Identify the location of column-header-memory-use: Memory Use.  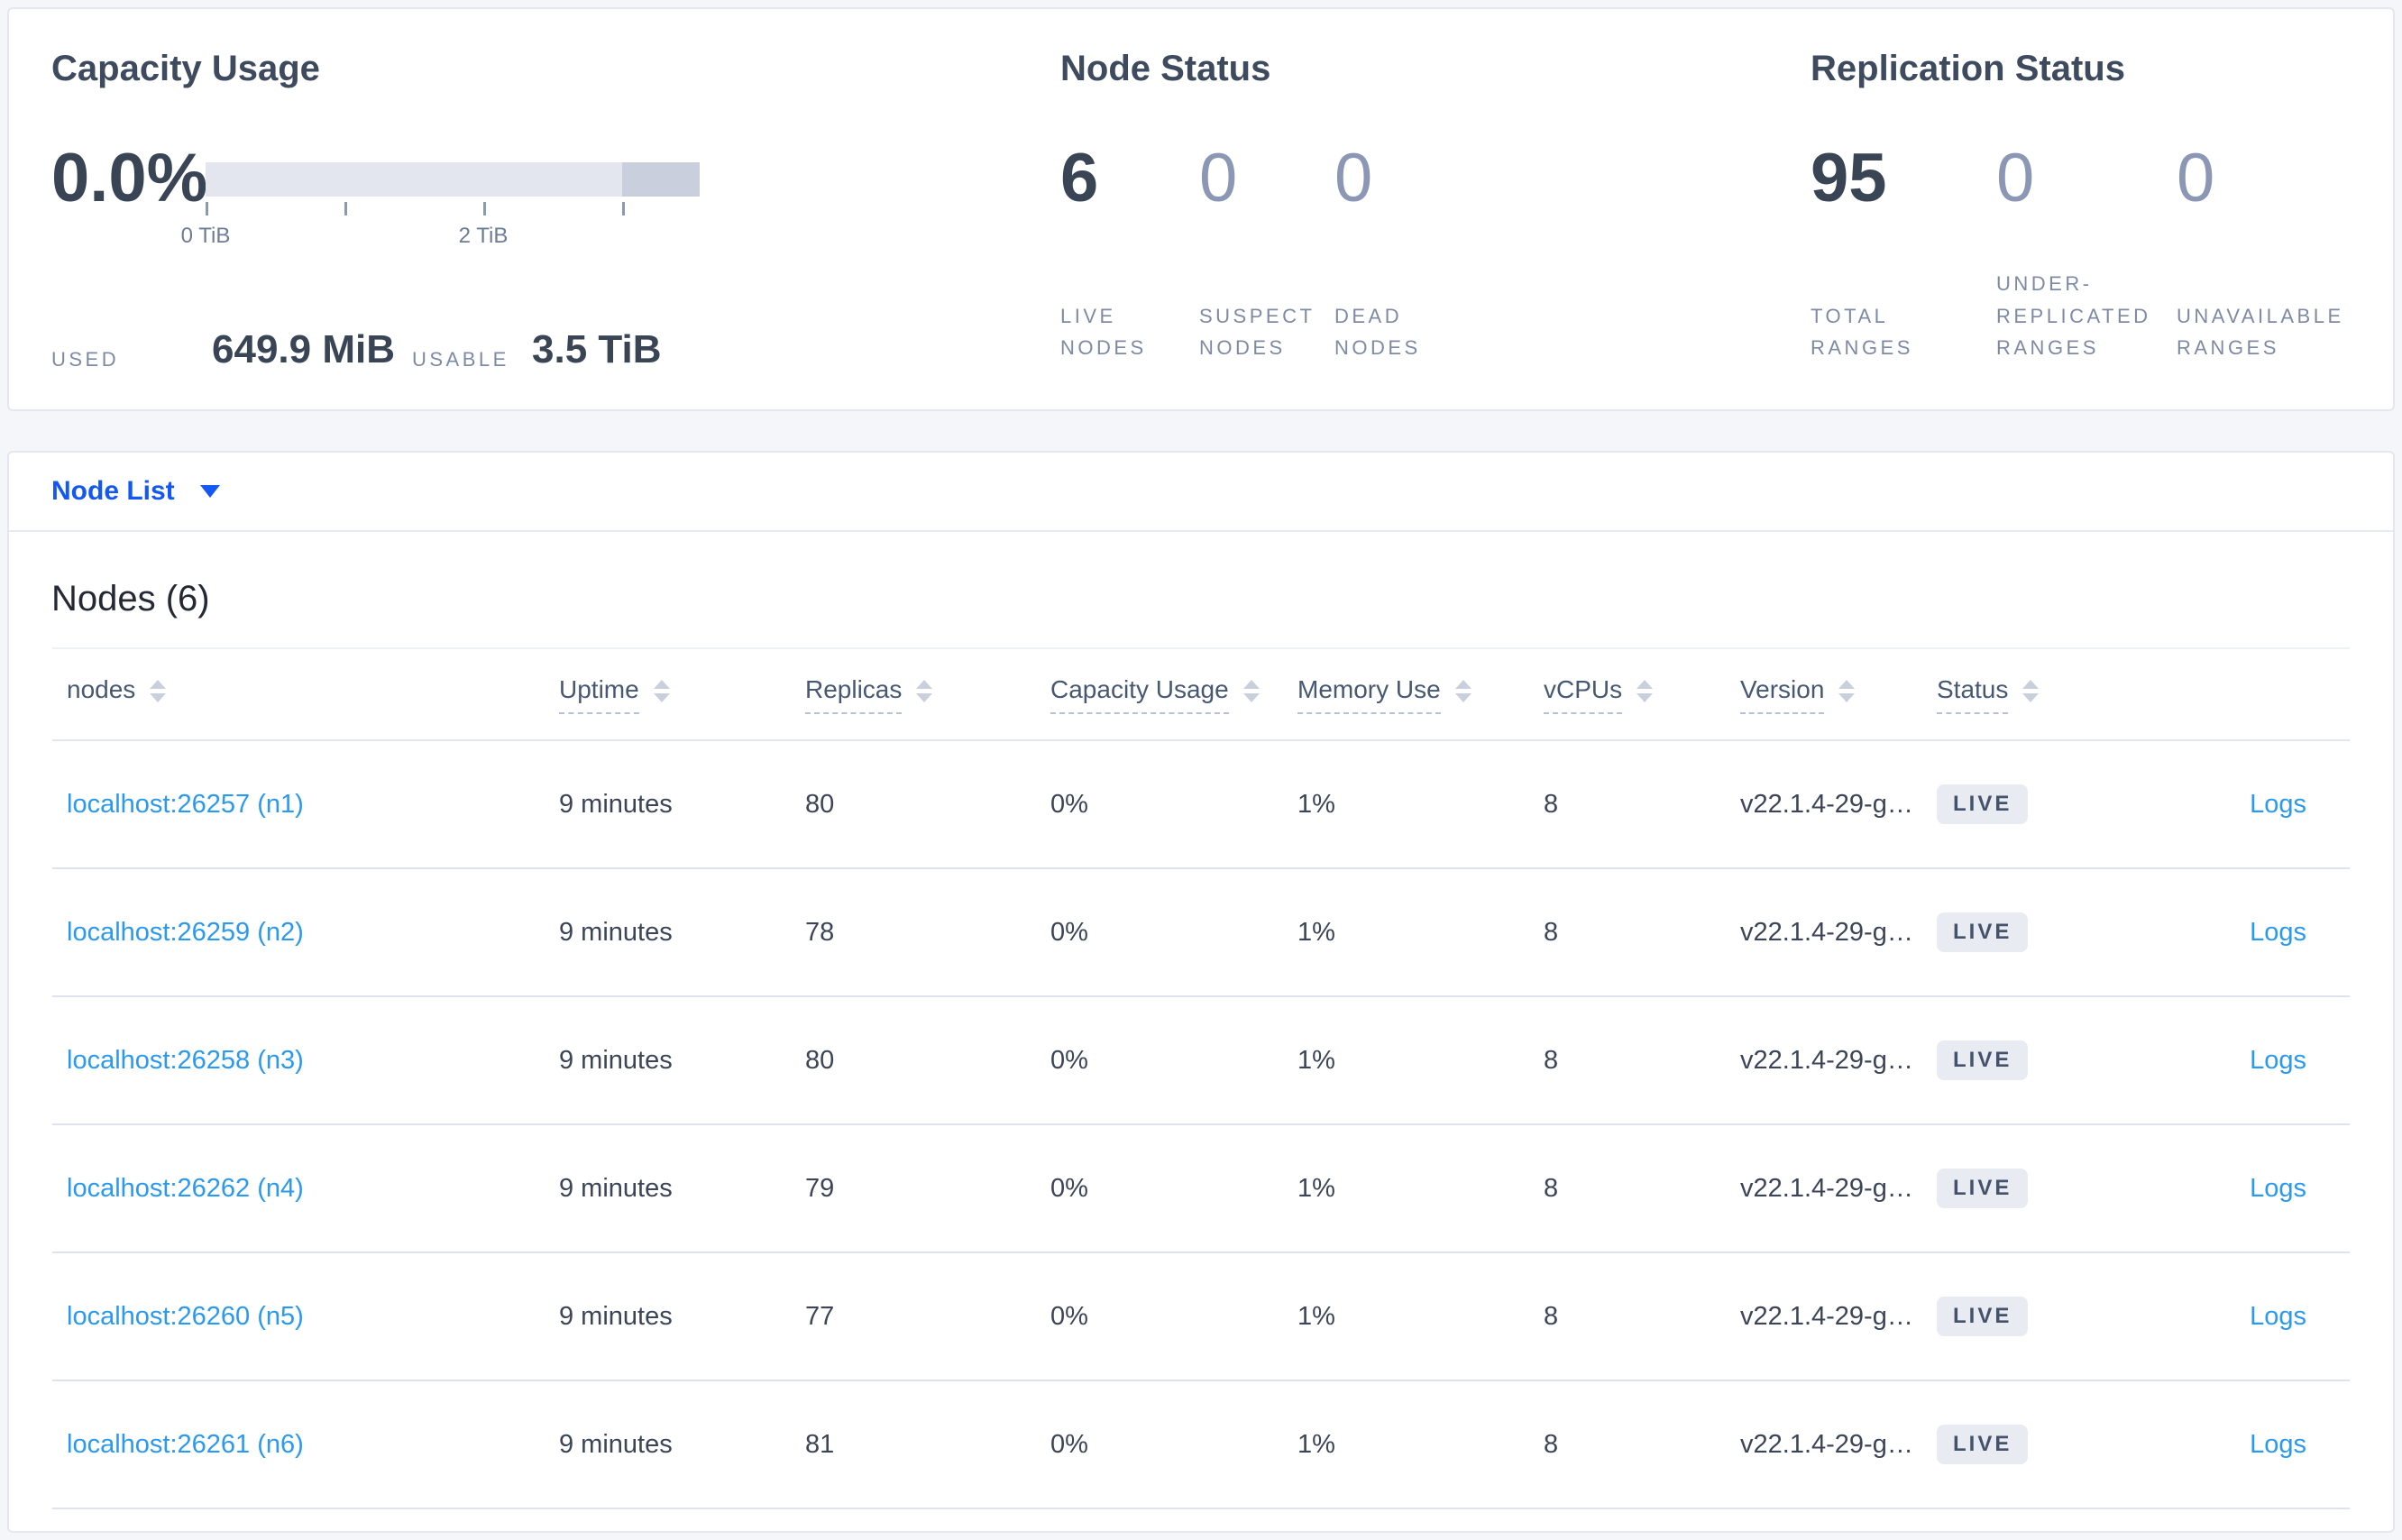
(1420, 694).